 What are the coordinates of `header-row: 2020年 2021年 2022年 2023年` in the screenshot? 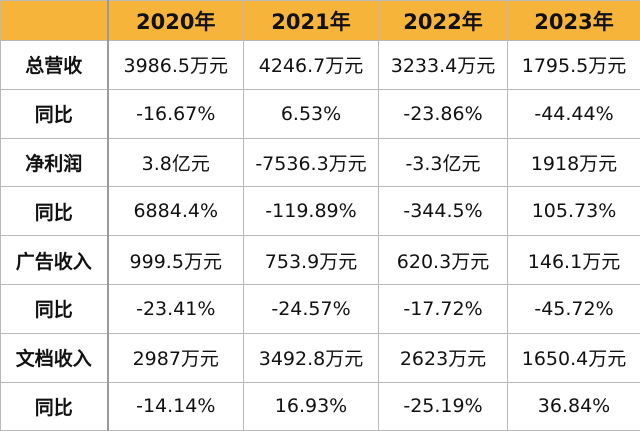 It's located at (320, 20).